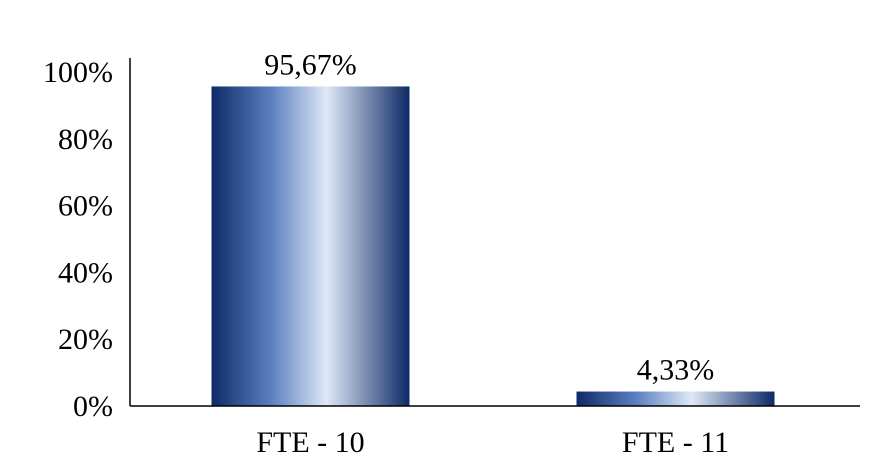 This screenshot has height=468, width=869. Describe the element at coordinates (310, 442) in the screenshot. I see `x-tick-label: FTE - 10` at that location.